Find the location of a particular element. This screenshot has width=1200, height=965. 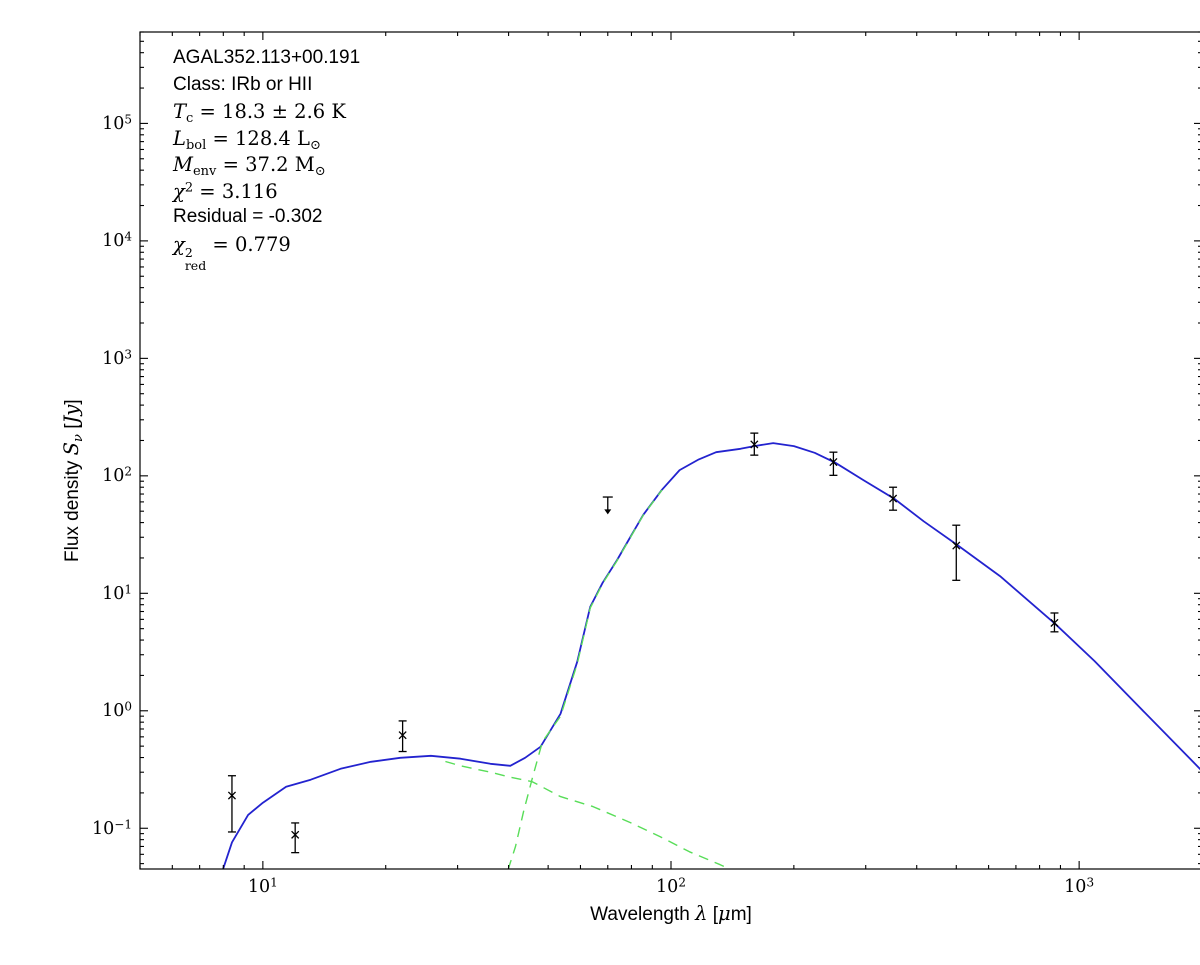

model-cold-component-curve is located at coordinates (585, 679).